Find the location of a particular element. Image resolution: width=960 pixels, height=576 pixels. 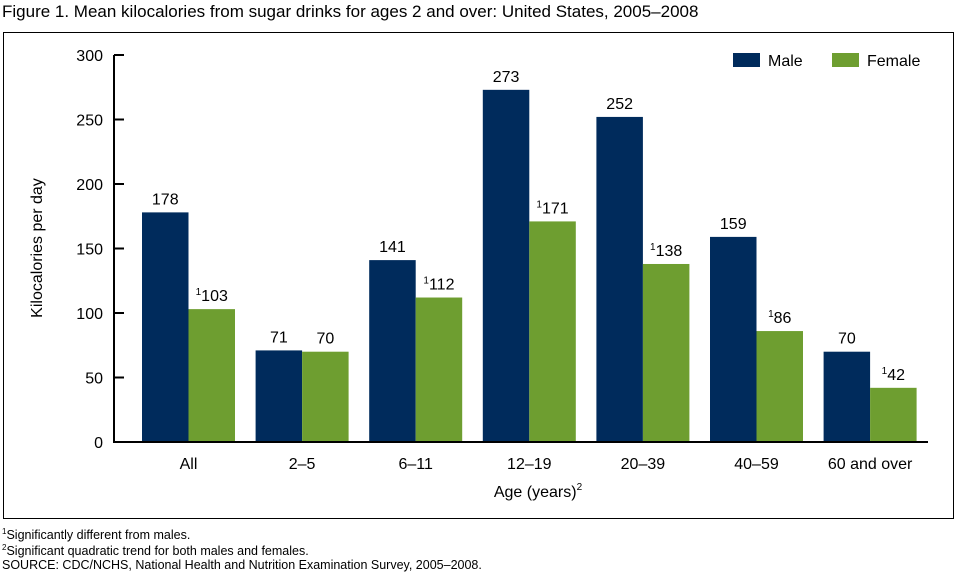

data-value: 42 is located at coordinates (896, 375).